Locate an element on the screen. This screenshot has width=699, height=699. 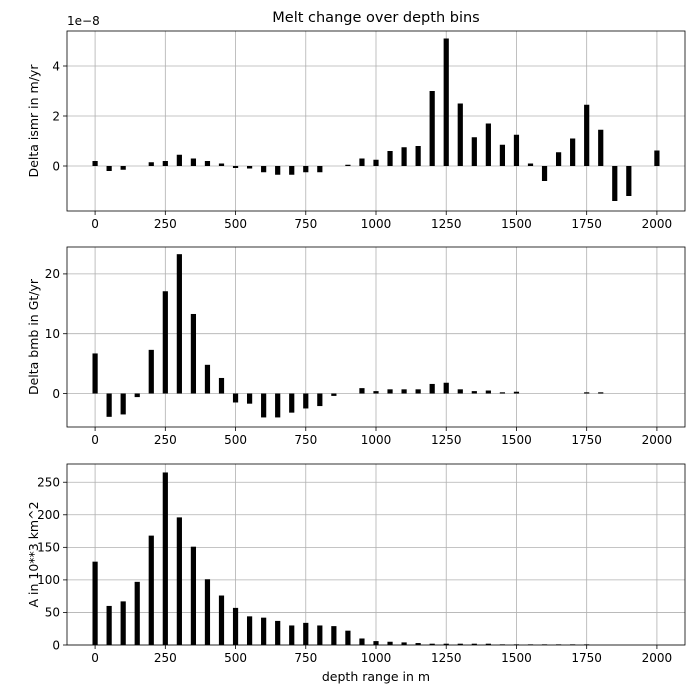
y-tick-label: 50 is located at coordinates (52, 613).